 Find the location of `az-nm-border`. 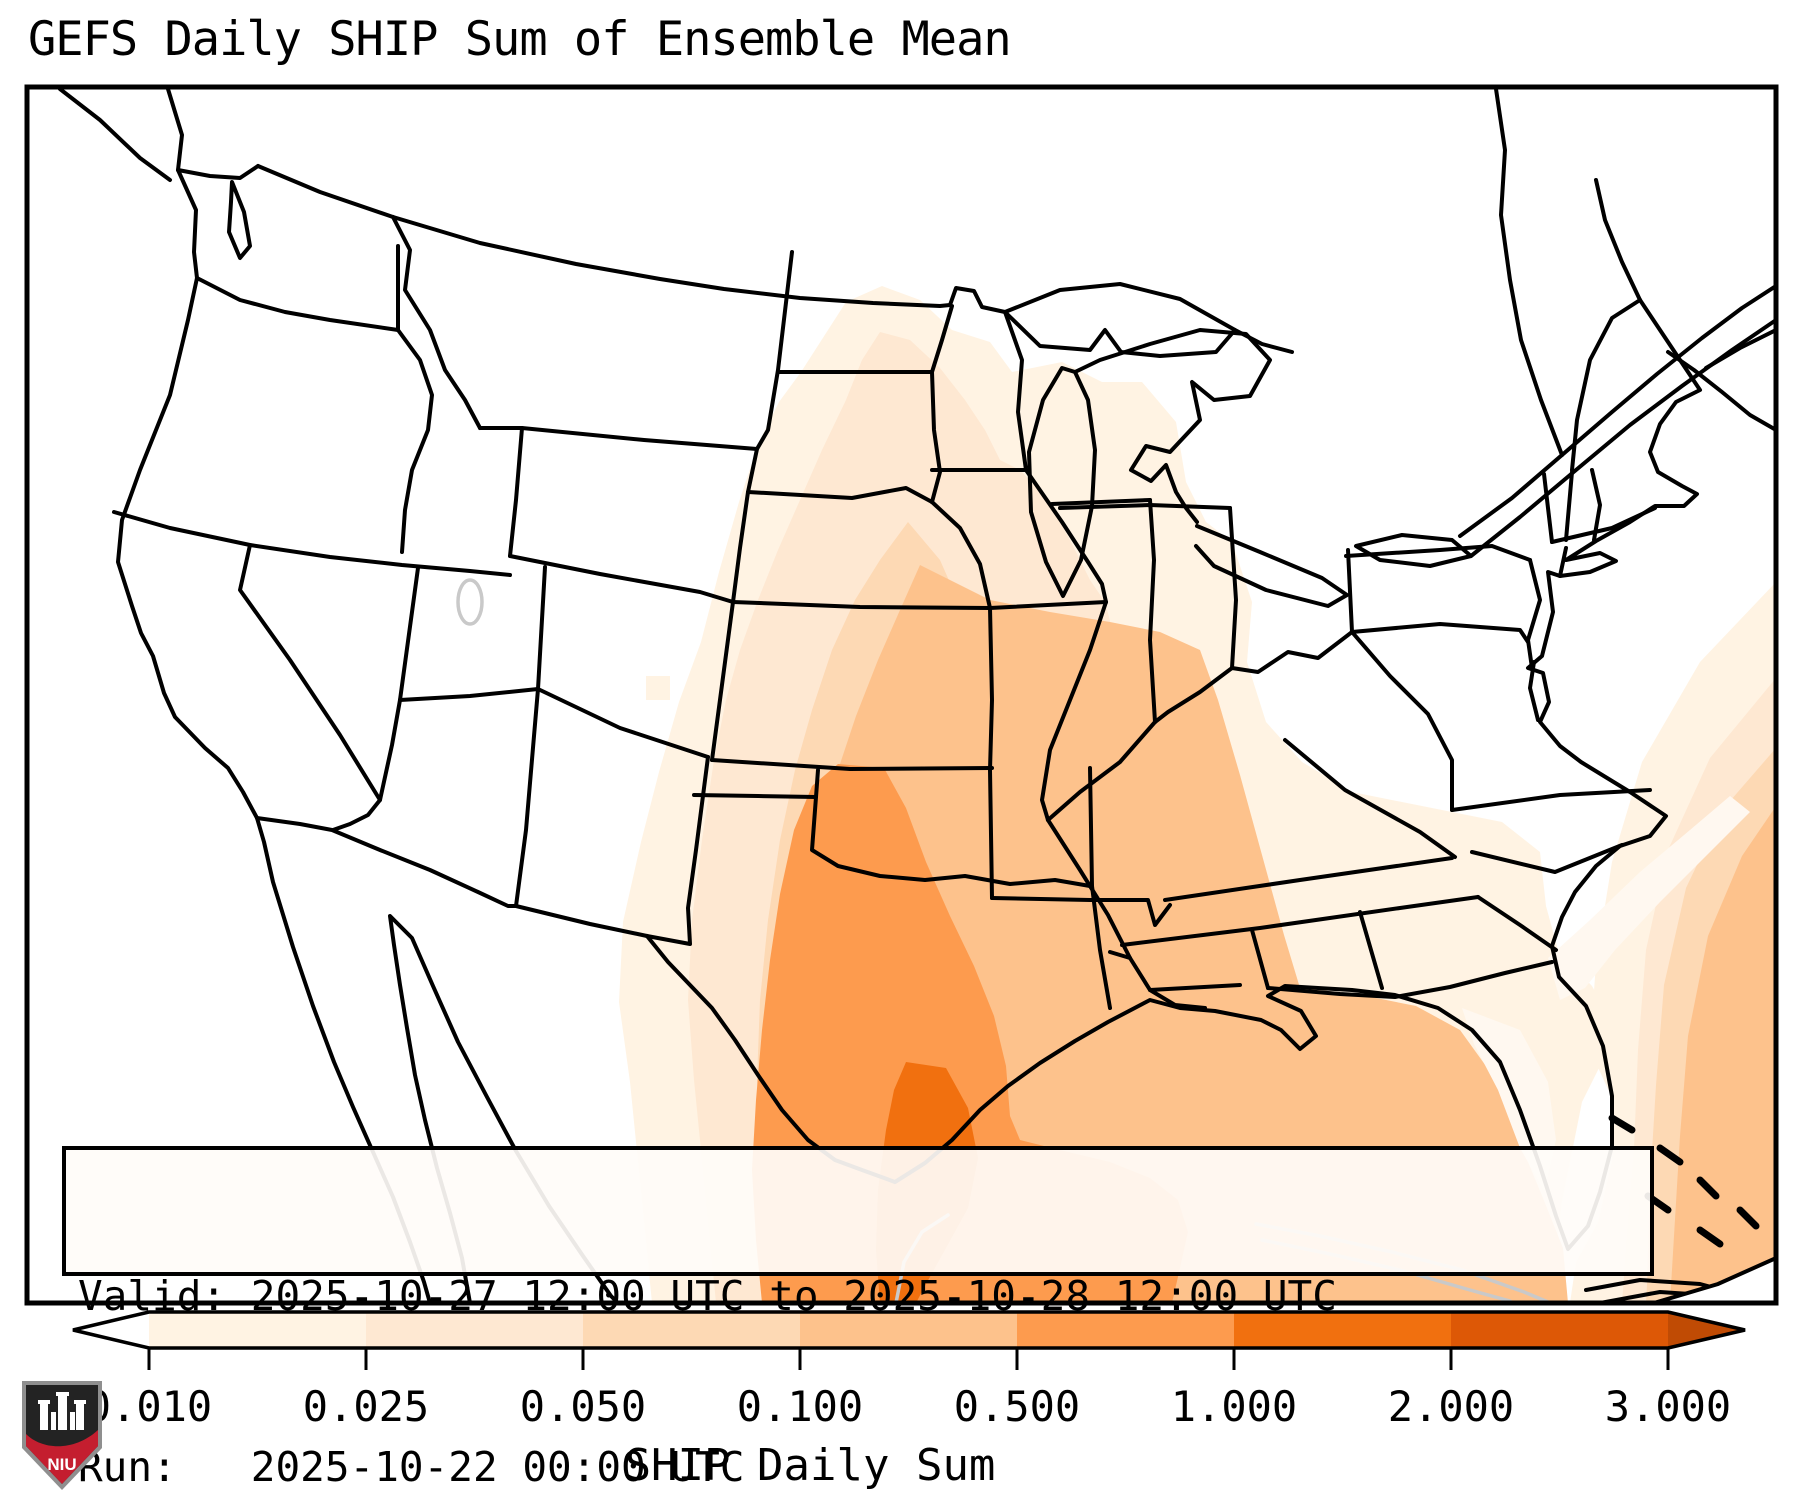

az-nm-border is located at coordinates (527, 797).